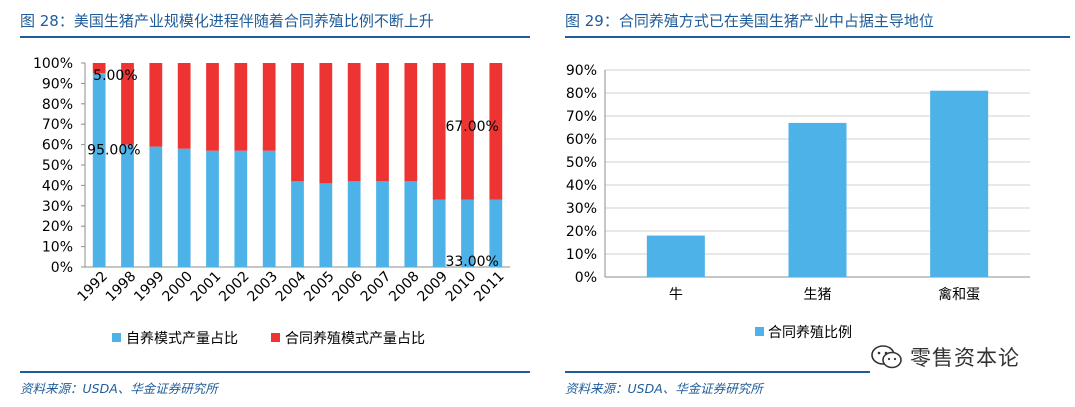  I want to click on x-tick-label: 2011, so click(489, 287).